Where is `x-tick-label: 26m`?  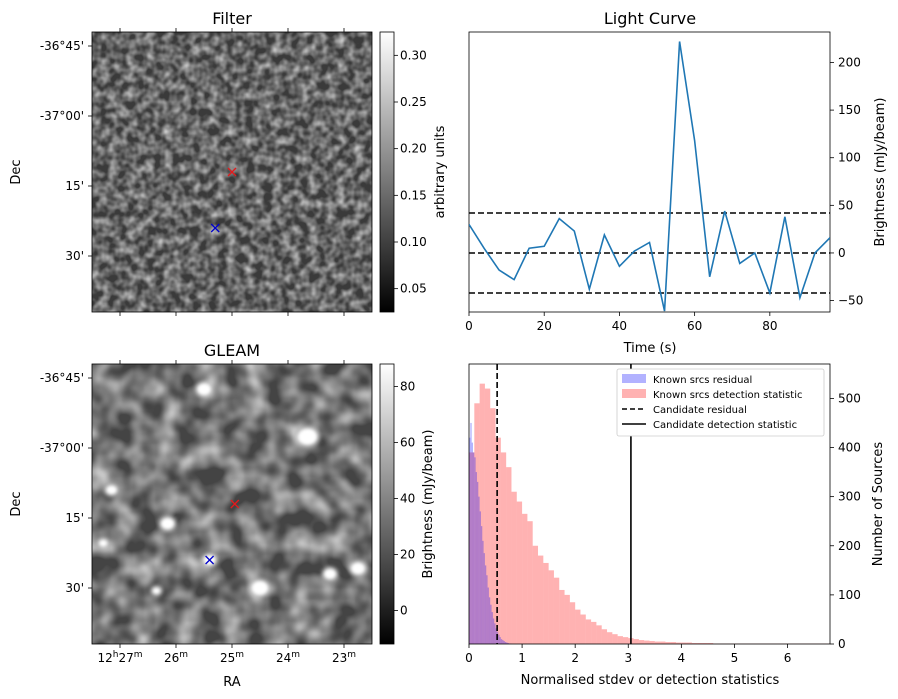
x-tick-label: 26m is located at coordinates (176, 657).